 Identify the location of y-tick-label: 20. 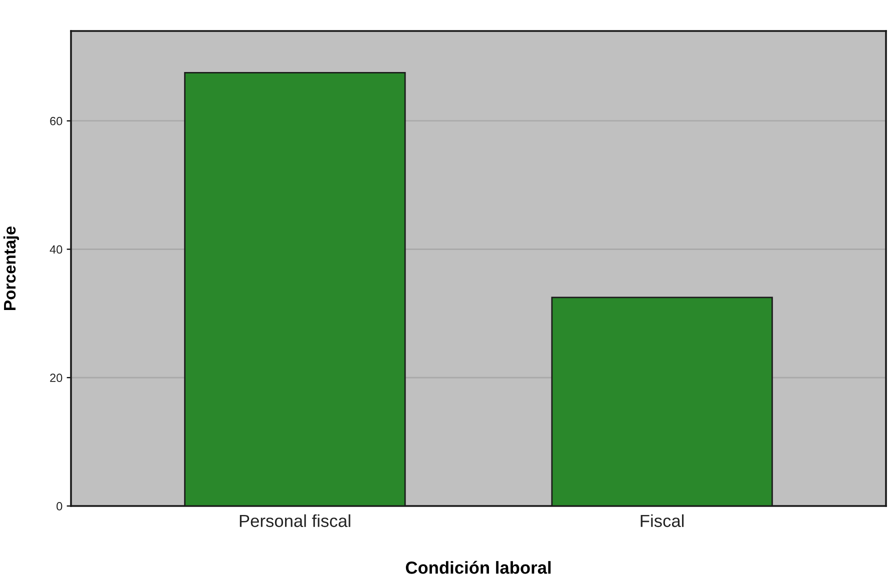
(56, 378).